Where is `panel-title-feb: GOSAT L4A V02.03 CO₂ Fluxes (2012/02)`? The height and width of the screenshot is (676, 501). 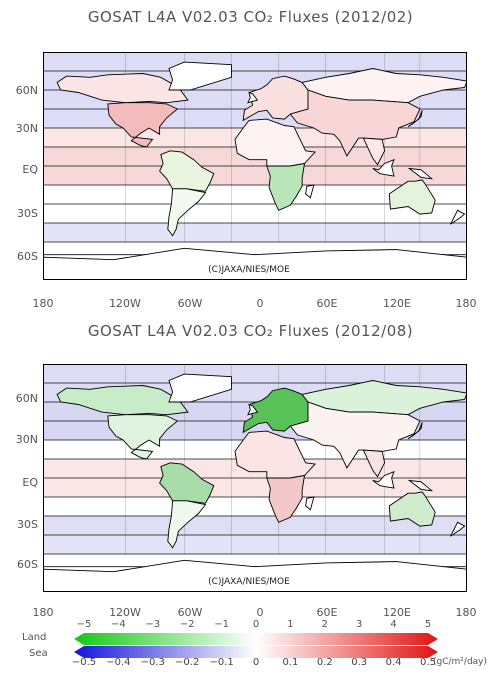 panel-title-feb: GOSAT L4A V02.03 CO₂ Fluxes (2012/02) is located at coordinates (250, 17).